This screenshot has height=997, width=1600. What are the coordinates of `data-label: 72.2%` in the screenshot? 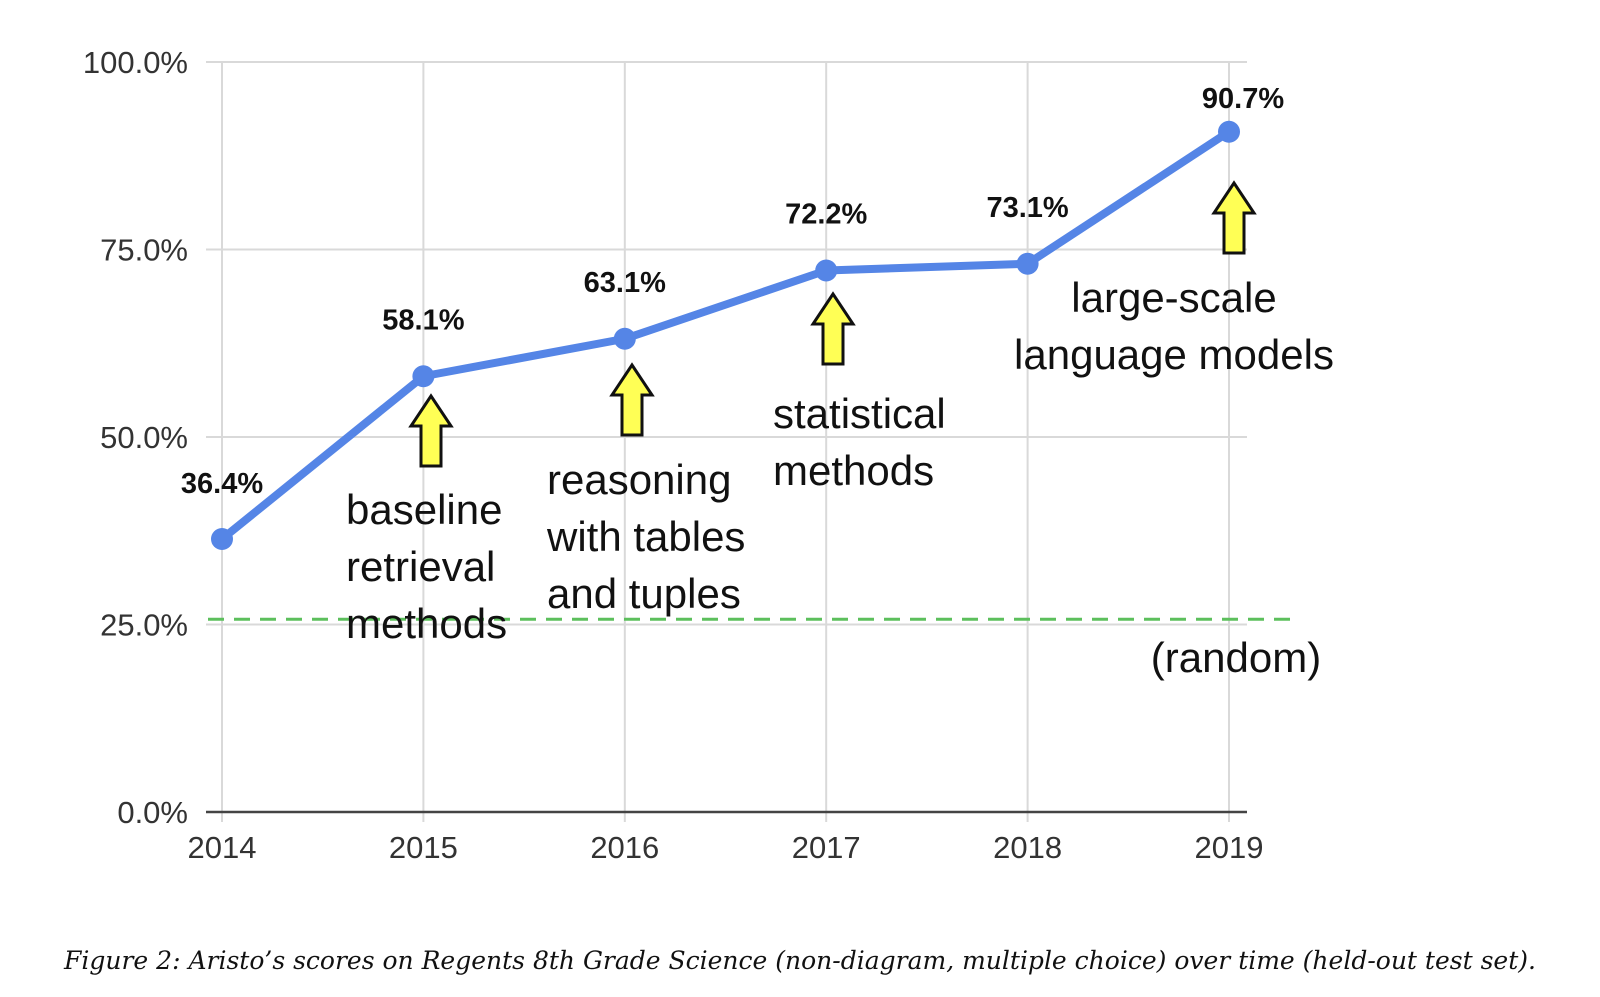 It's located at (826, 215).